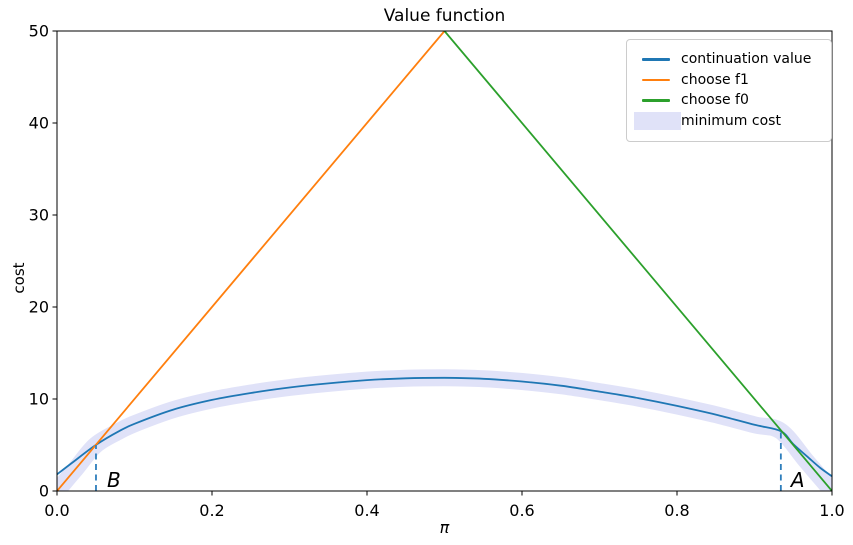 The width and height of the screenshot is (853, 545). I want to click on x-tick-label: 0.0, so click(56, 510).